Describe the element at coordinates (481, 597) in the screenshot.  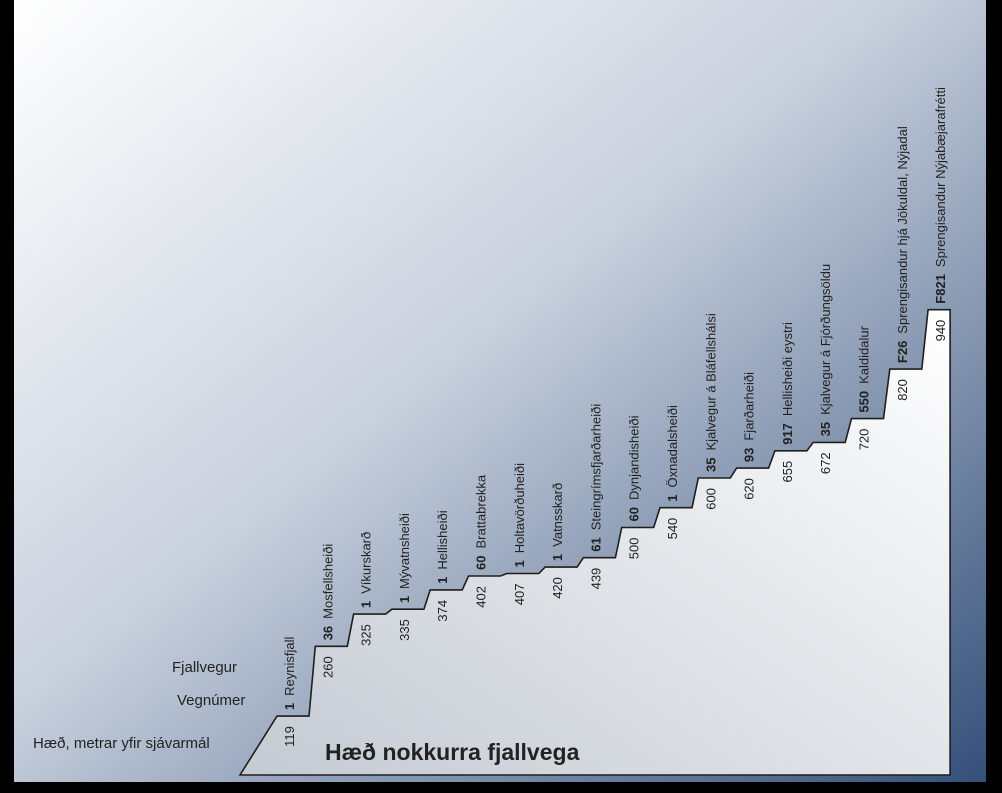
I see `height-label: 402` at that location.